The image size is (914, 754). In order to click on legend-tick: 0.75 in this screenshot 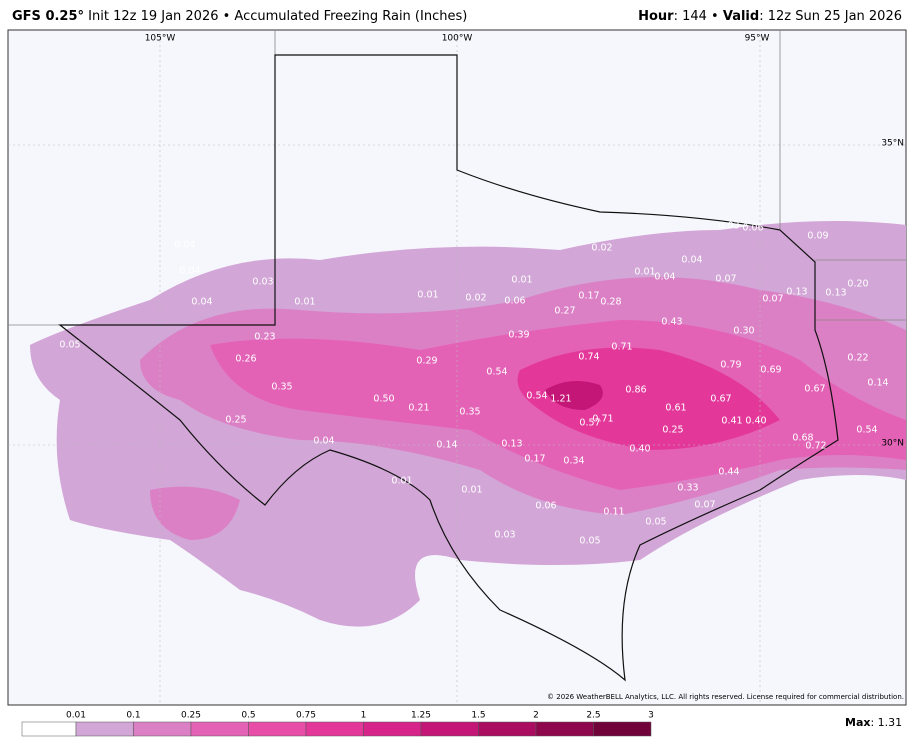, I will do `click(306, 716)`.